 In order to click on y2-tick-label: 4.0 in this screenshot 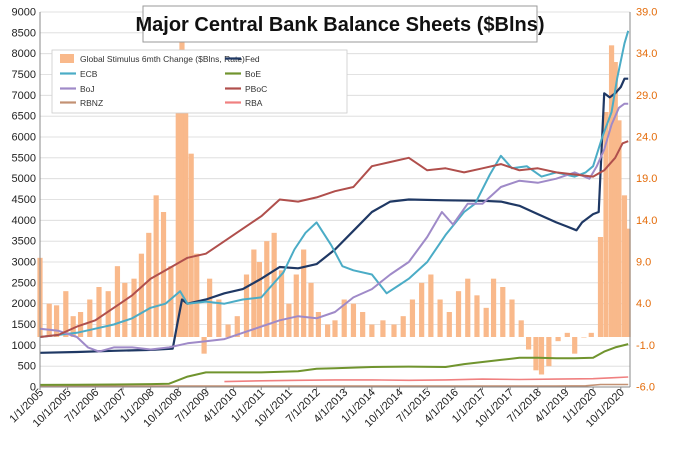, I will do `click(643, 304)`.